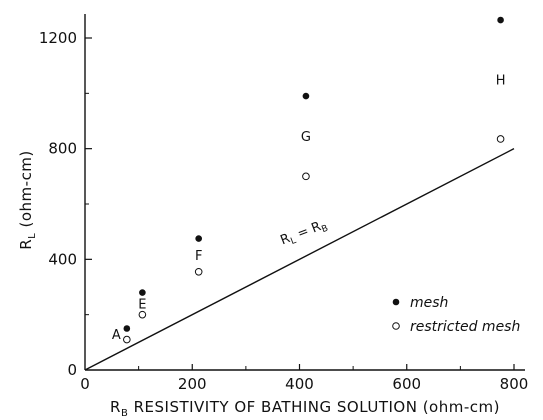 This screenshot has height=420, width=543. What do you see at coordinates (406, 384) in the screenshot?
I see `x-tick-label-600: 600` at bounding box center [406, 384].